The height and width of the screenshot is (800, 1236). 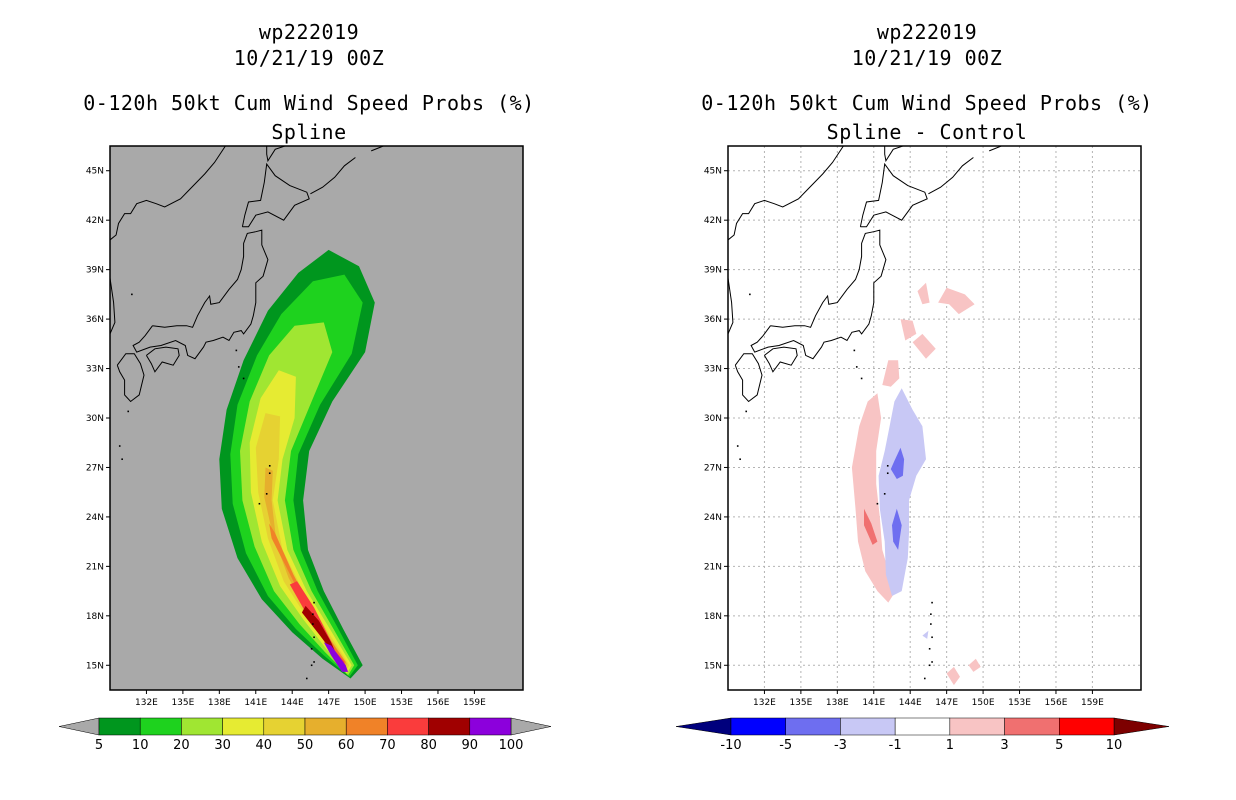 I want to click on colorbar-label: 10, so click(x=140, y=745).